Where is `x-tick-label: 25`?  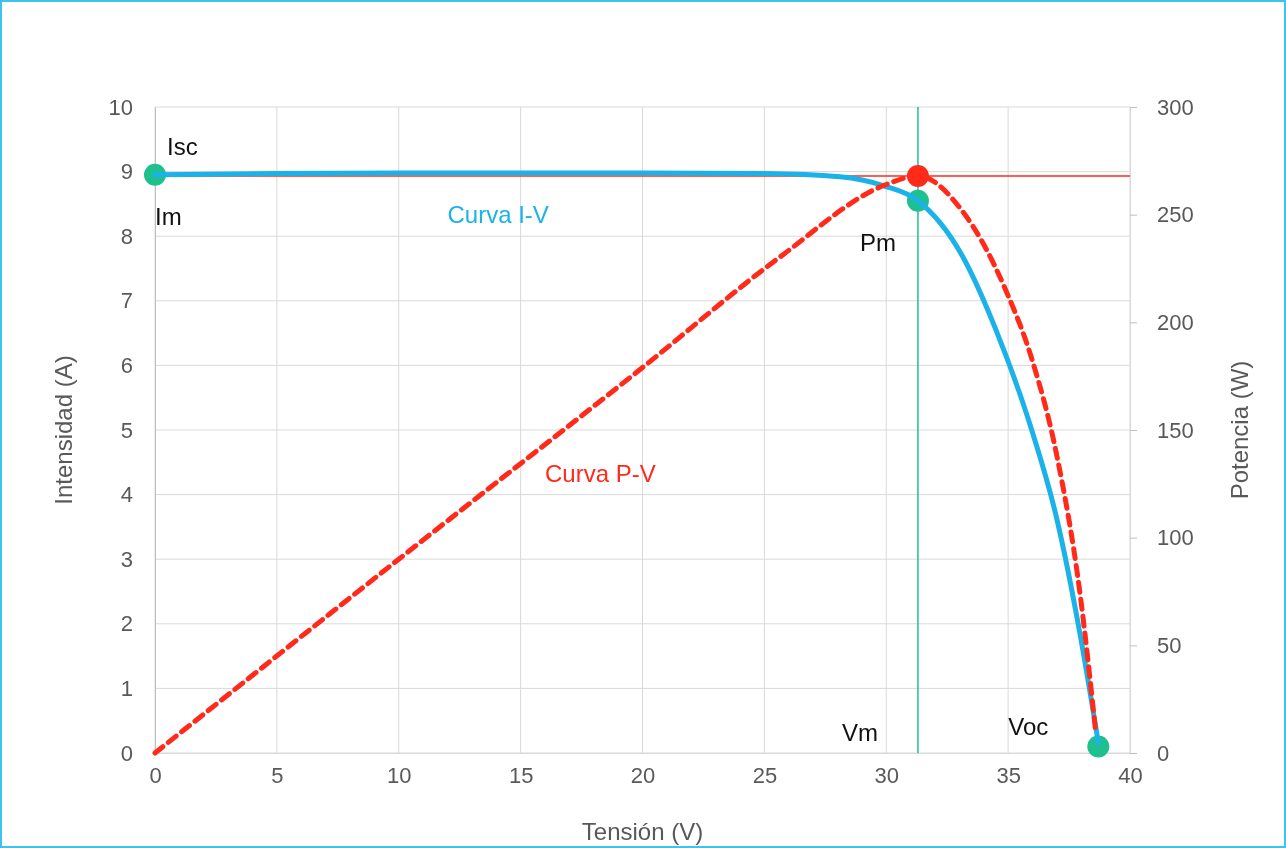
x-tick-label: 25 is located at coordinates (765, 775).